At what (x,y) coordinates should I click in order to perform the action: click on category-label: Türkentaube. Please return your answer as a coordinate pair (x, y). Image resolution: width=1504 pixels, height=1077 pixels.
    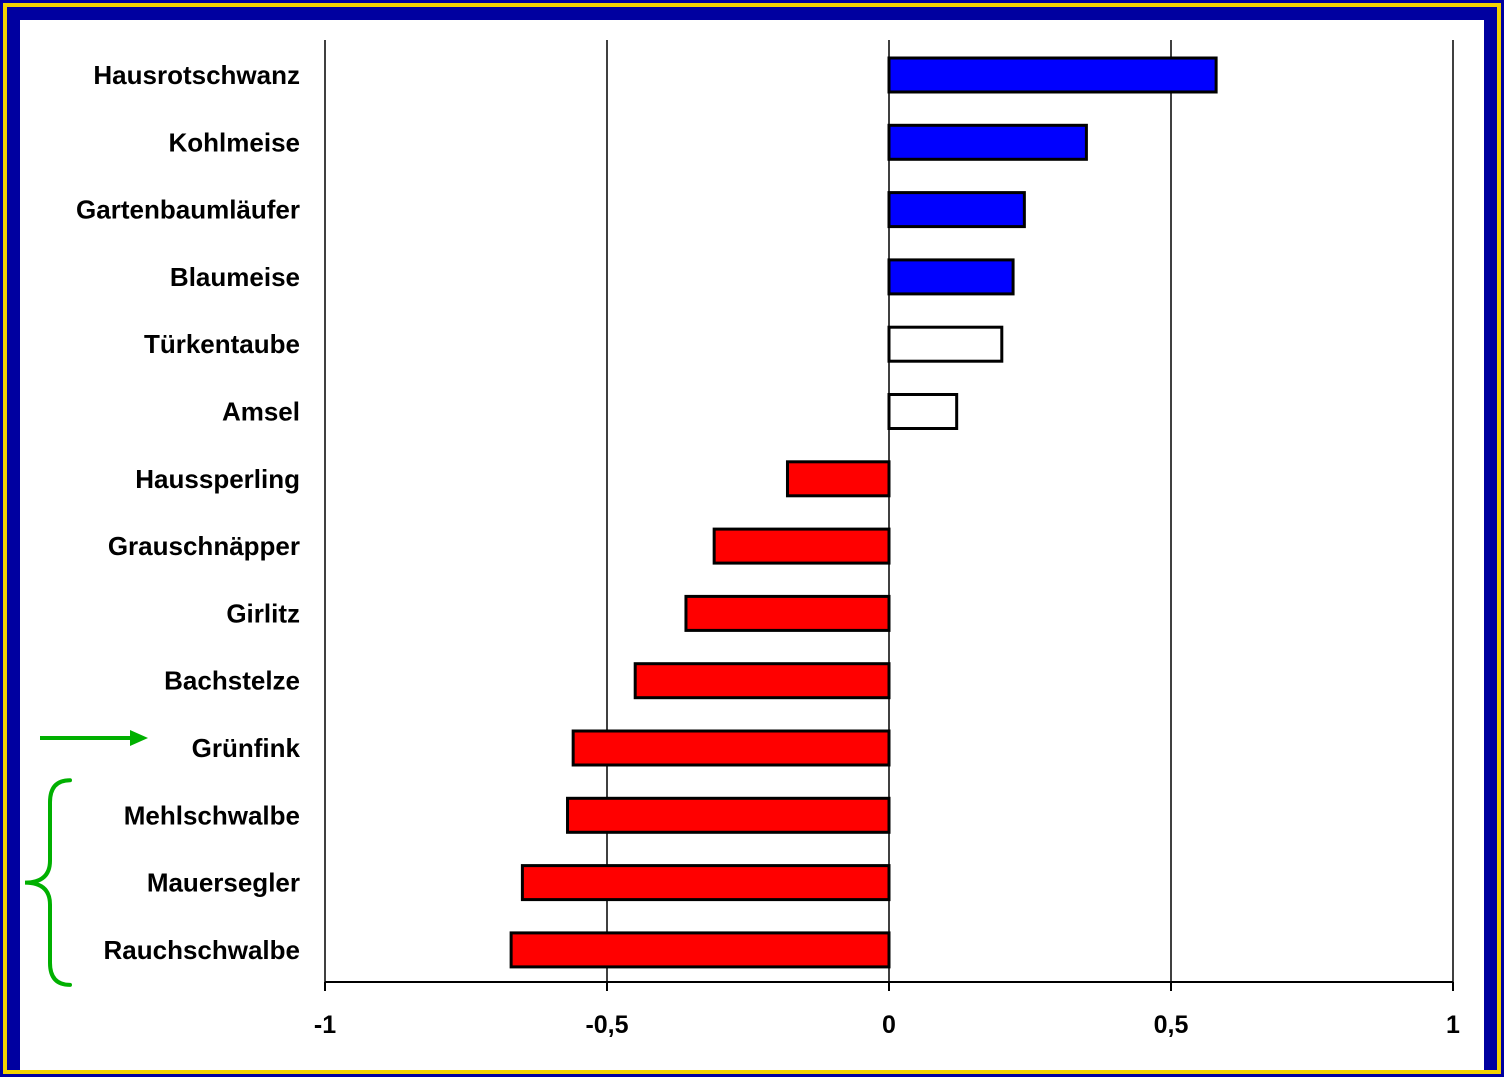
    Looking at the image, I should click on (222, 344).